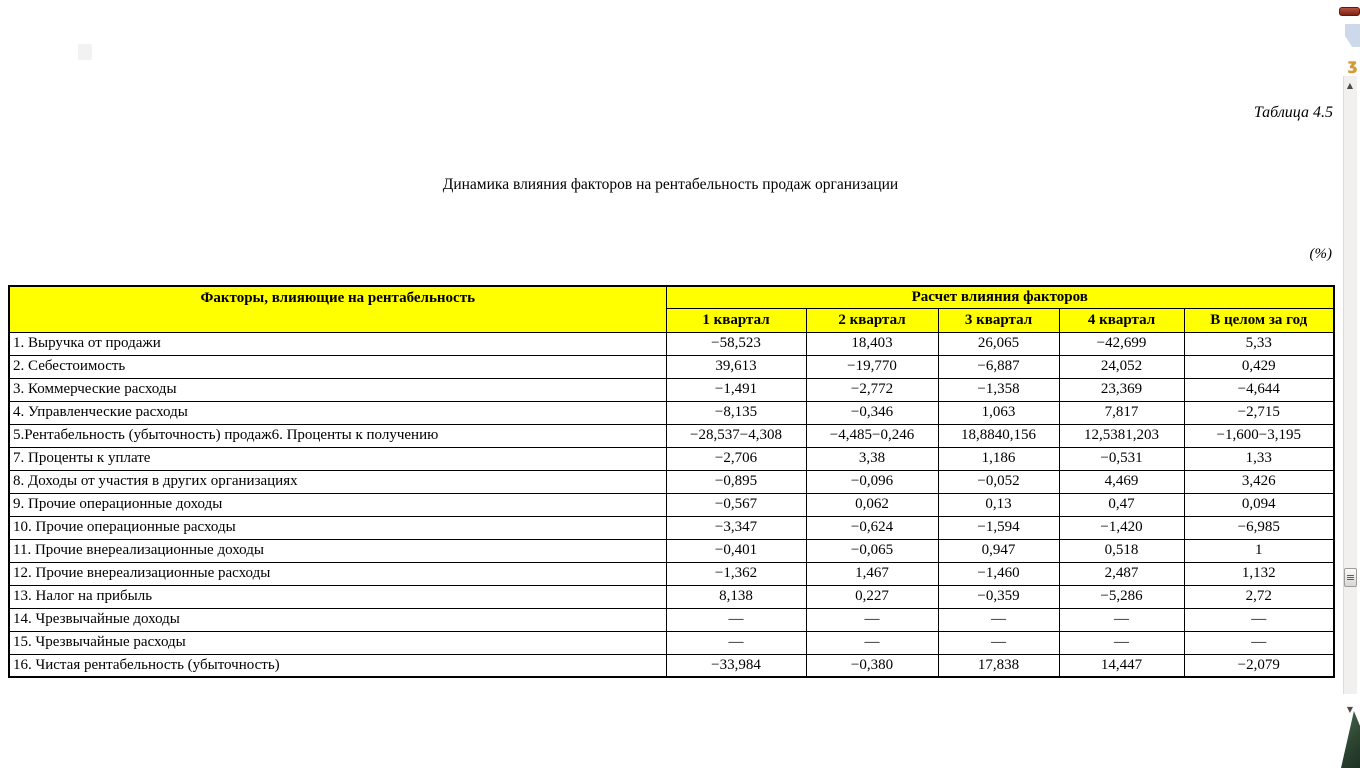 This screenshot has width=1360, height=768. What do you see at coordinates (1259, 366) in the screenshot?
I see `row-value: 0,429` at bounding box center [1259, 366].